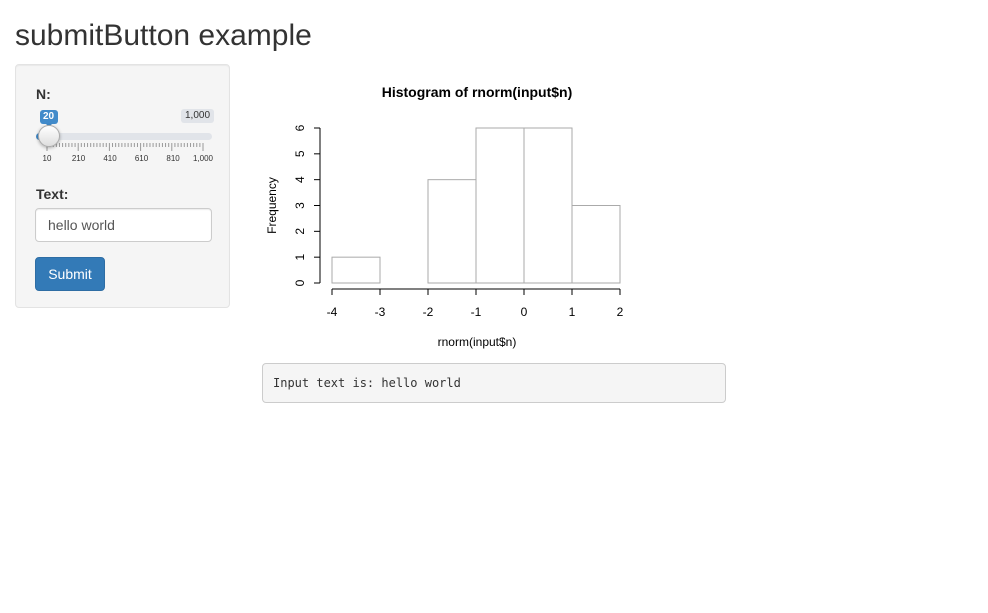 The image size is (988, 613). What do you see at coordinates (124, 136) in the screenshot?
I see `slider-track` at bounding box center [124, 136].